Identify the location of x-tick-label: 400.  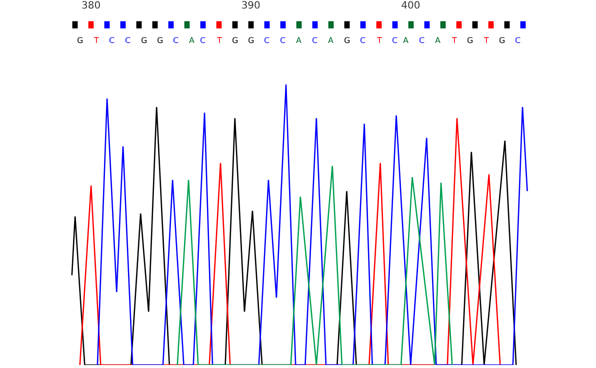
(410, 6).